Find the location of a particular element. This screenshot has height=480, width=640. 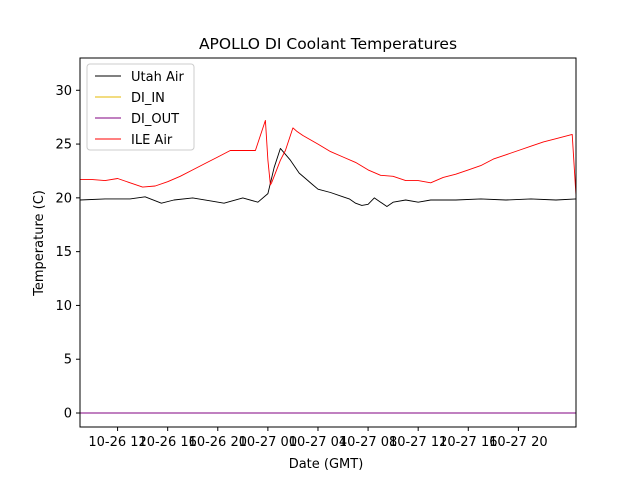

series-line-utah-air is located at coordinates (328, 177).